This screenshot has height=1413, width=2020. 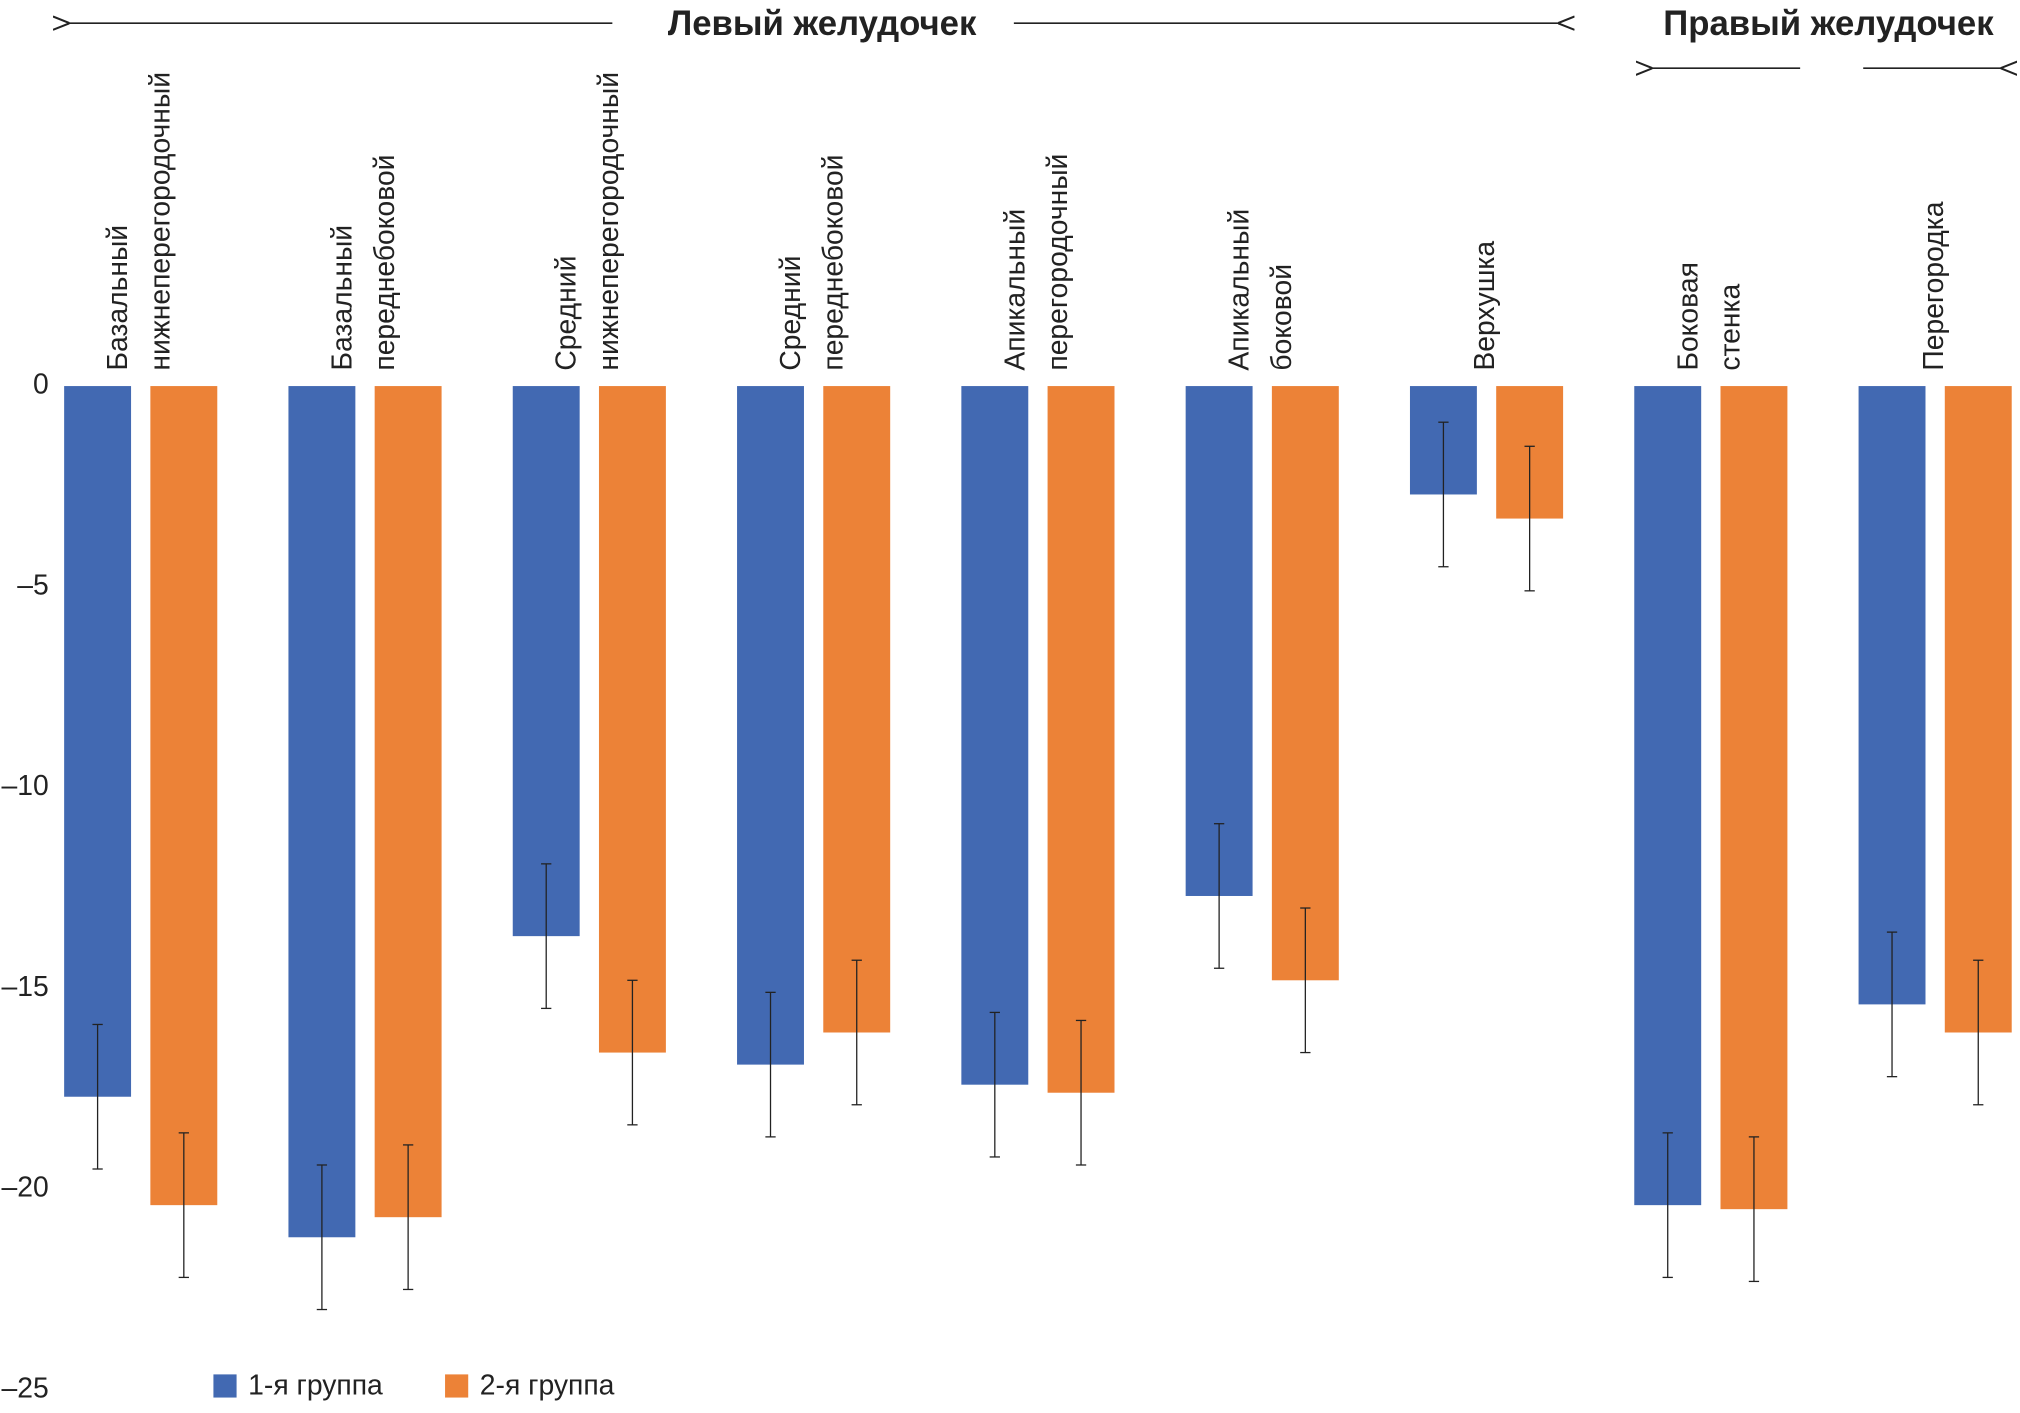 I want to click on x-tick-label: Средний нижнеперегородочный, so click(x=587, y=221).